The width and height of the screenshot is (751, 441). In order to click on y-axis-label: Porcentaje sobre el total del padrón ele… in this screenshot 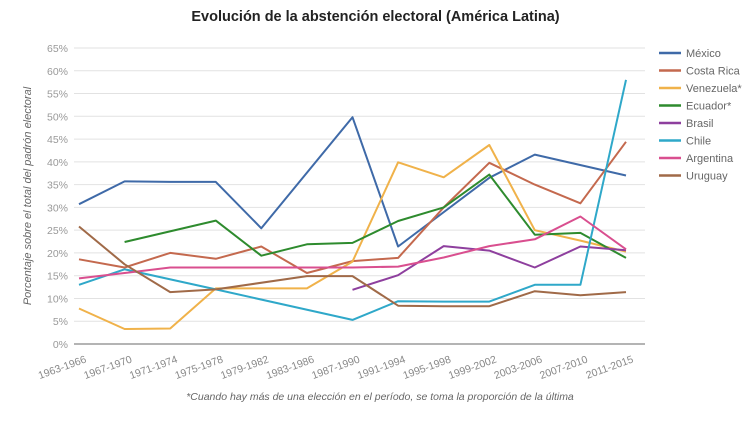, I will do `click(28, 195)`.